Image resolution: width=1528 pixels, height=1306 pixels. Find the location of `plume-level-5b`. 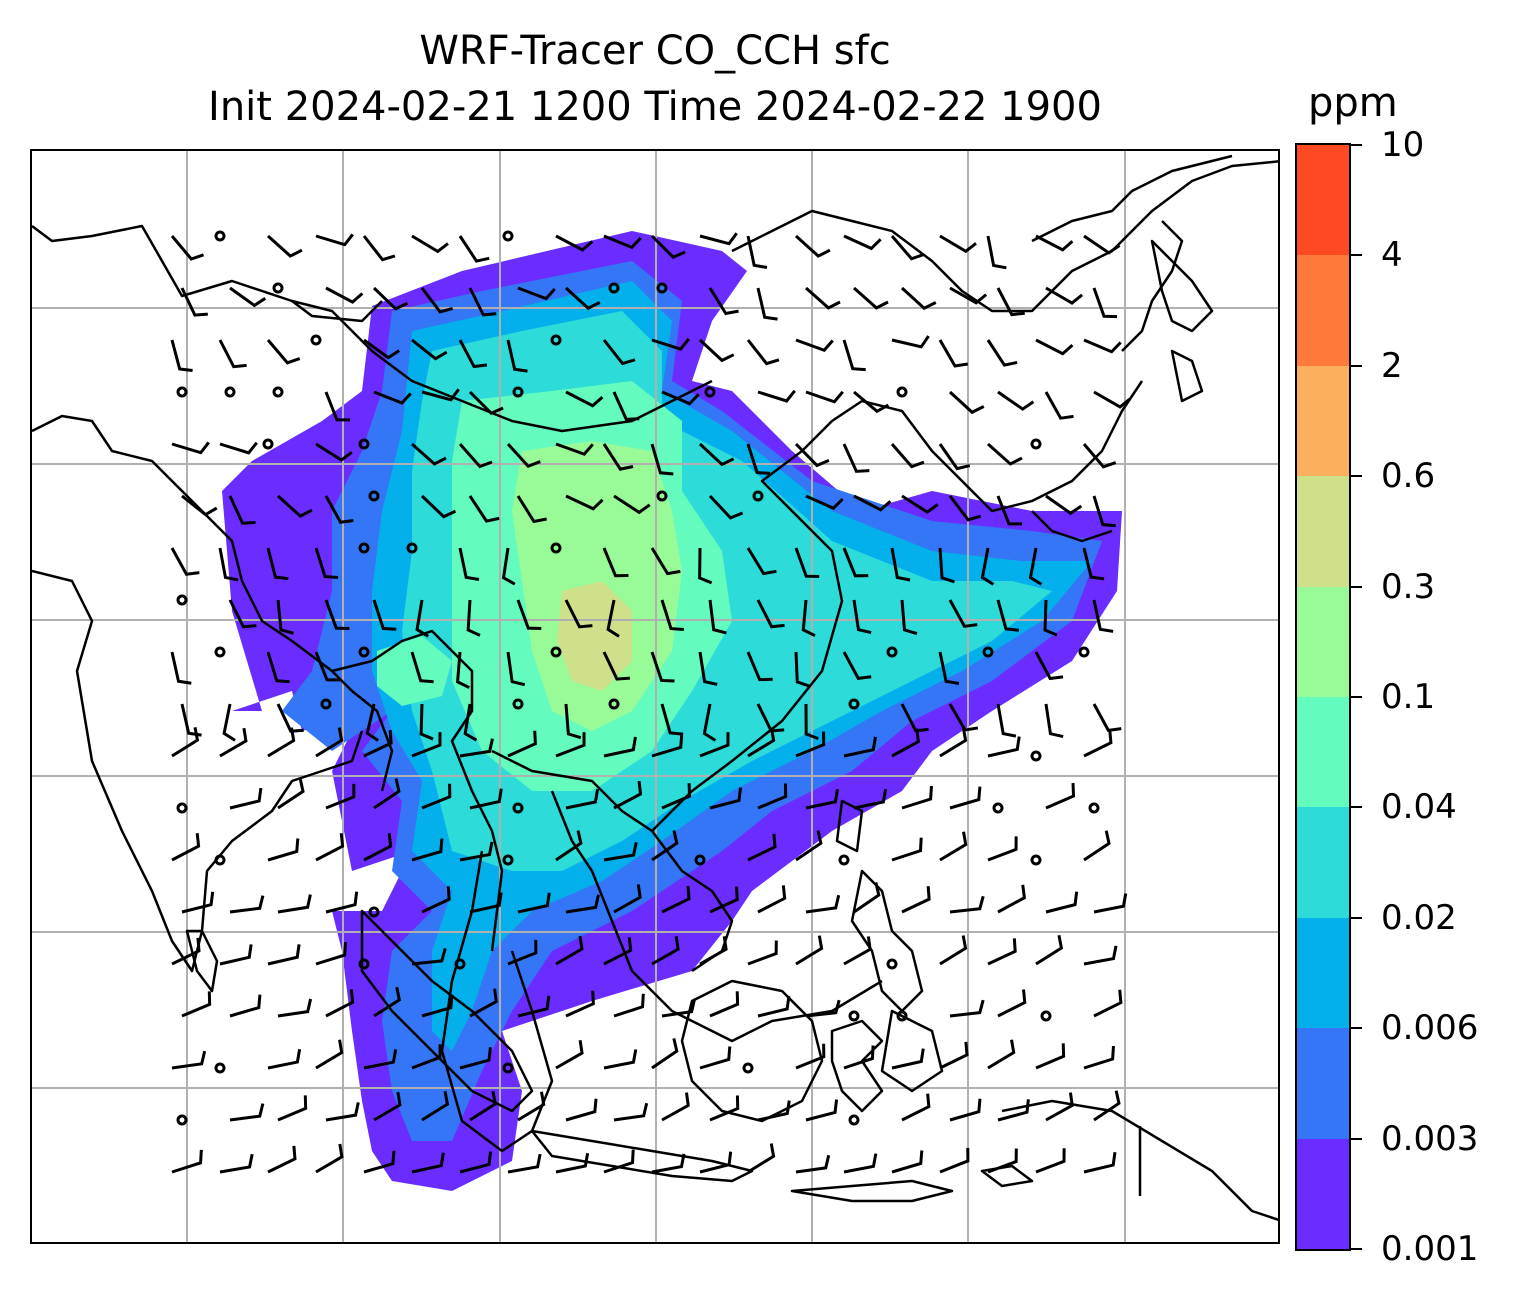

plume-level-5b is located at coordinates (414, 671).